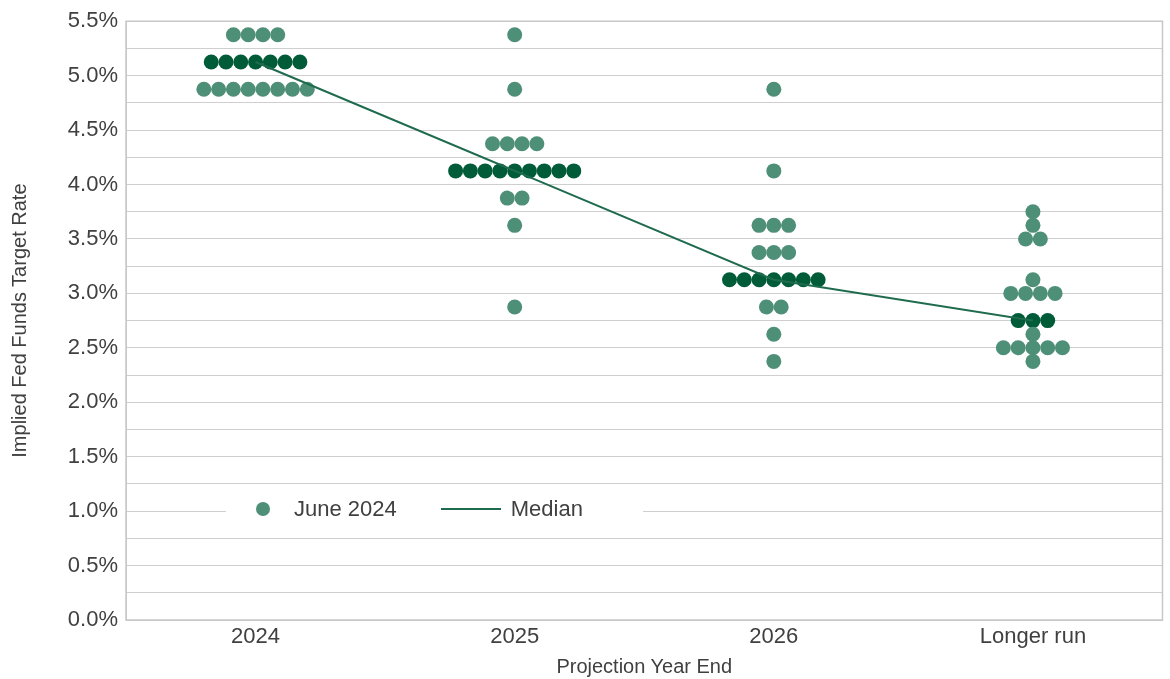 The width and height of the screenshot is (1170, 679). What do you see at coordinates (515, 636) in the screenshot?
I see `x-tick-label: 2025` at bounding box center [515, 636].